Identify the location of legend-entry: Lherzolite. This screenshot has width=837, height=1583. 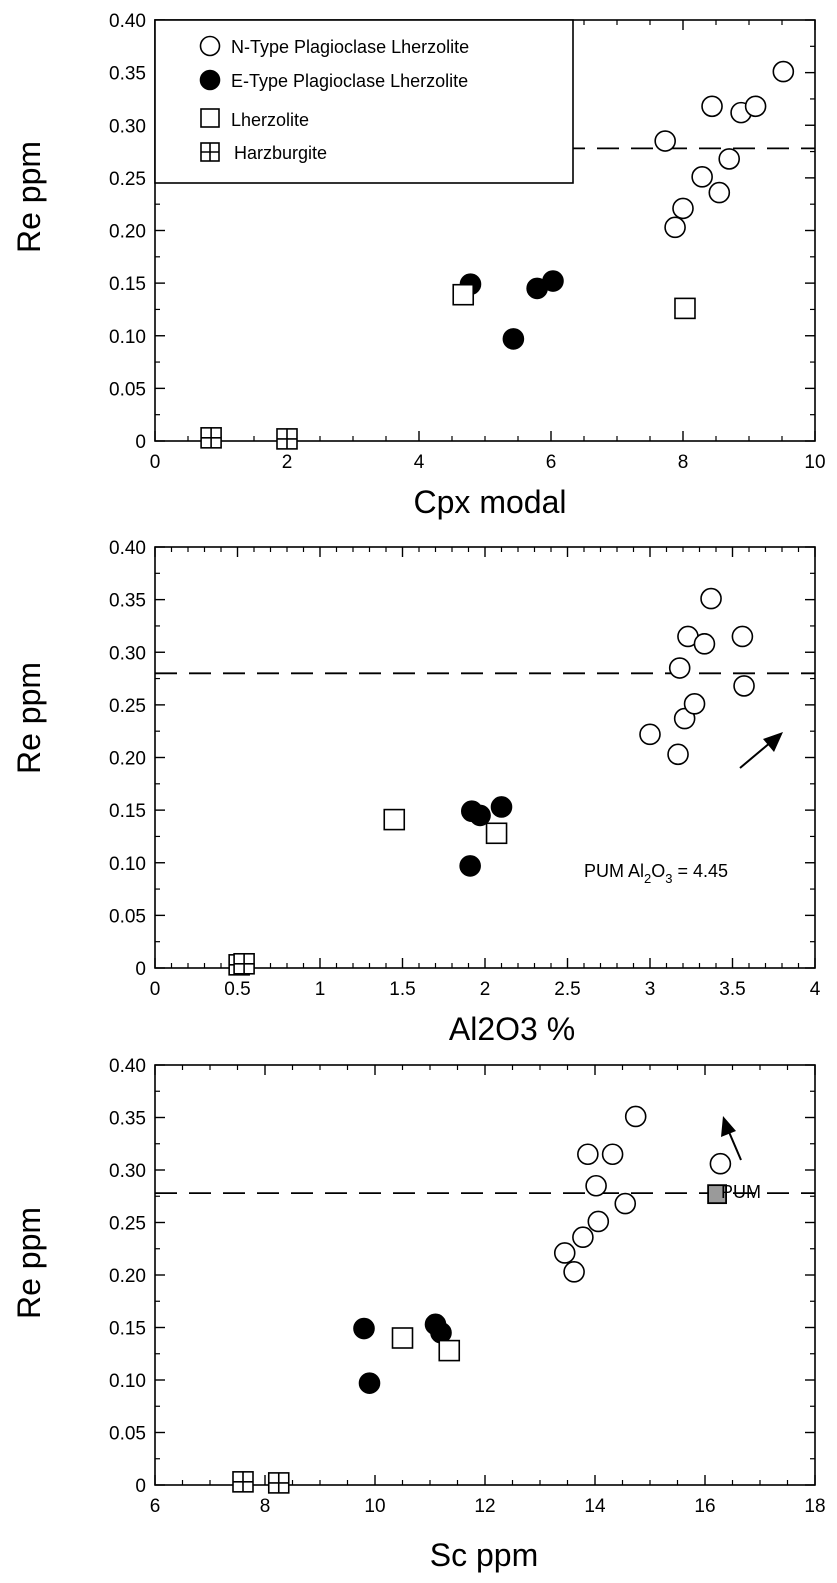
(254, 119).